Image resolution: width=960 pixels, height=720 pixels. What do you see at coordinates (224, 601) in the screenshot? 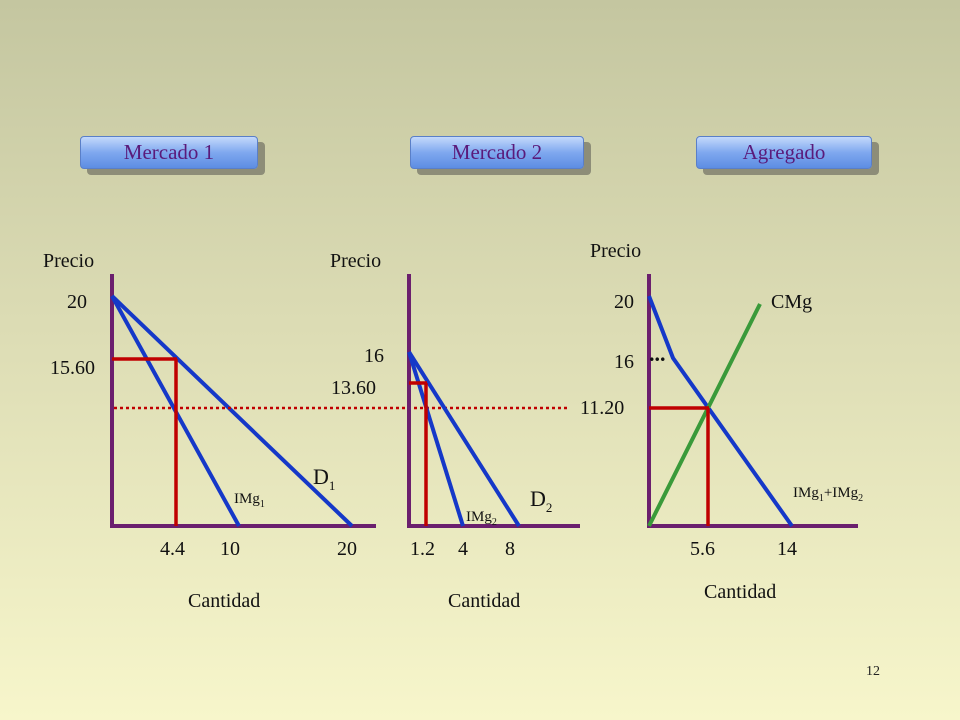
I see `panel1-quantity-label: Cantidad` at bounding box center [224, 601].